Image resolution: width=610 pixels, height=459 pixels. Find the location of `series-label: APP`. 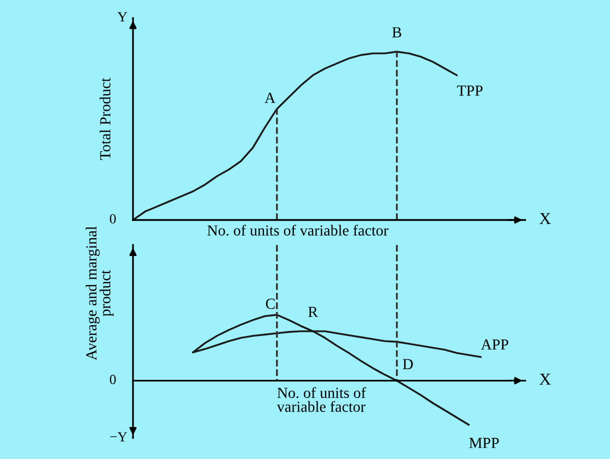

series-label: APP is located at coordinates (494, 344).